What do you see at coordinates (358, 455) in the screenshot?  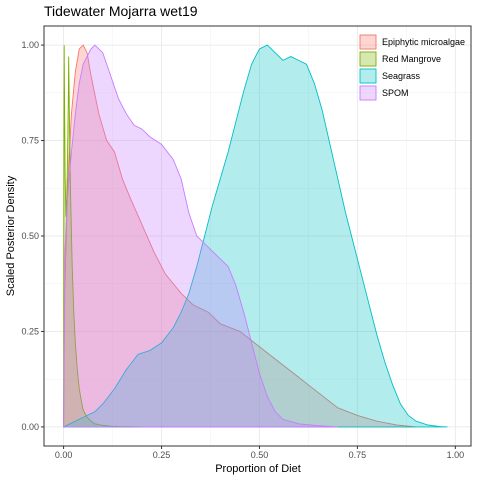 I see `x-tick-label: 0.75` at bounding box center [358, 455].